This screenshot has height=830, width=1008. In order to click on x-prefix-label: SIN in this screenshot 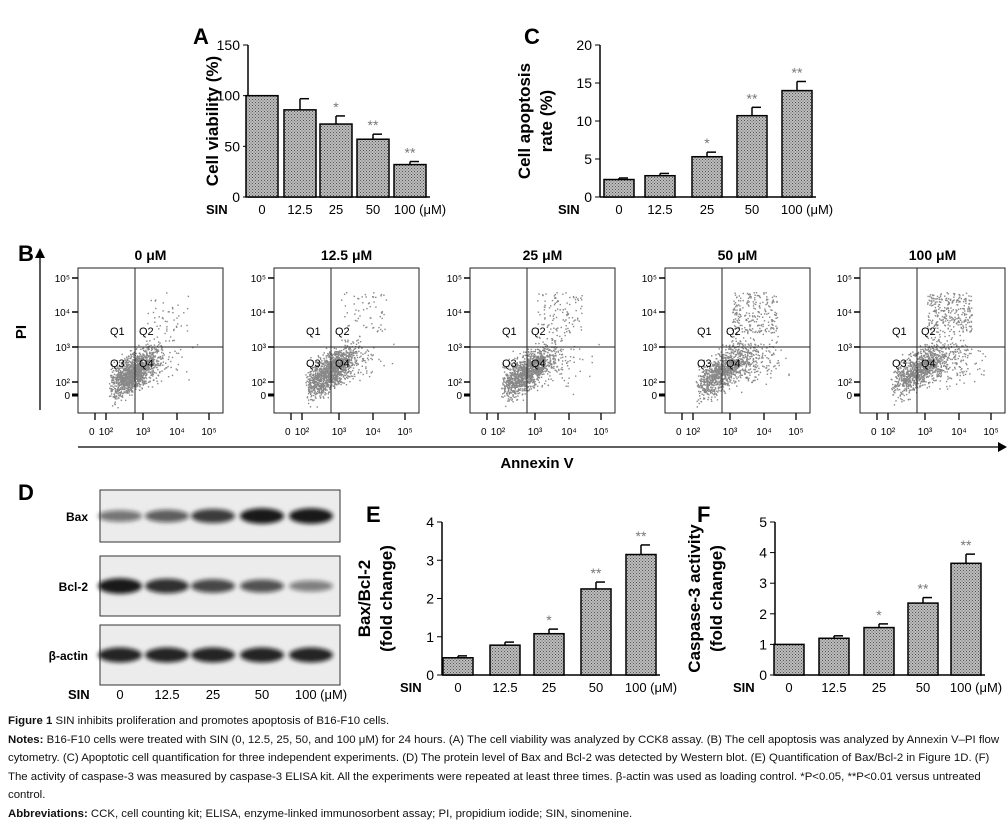, I will do `click(744, 687)`.